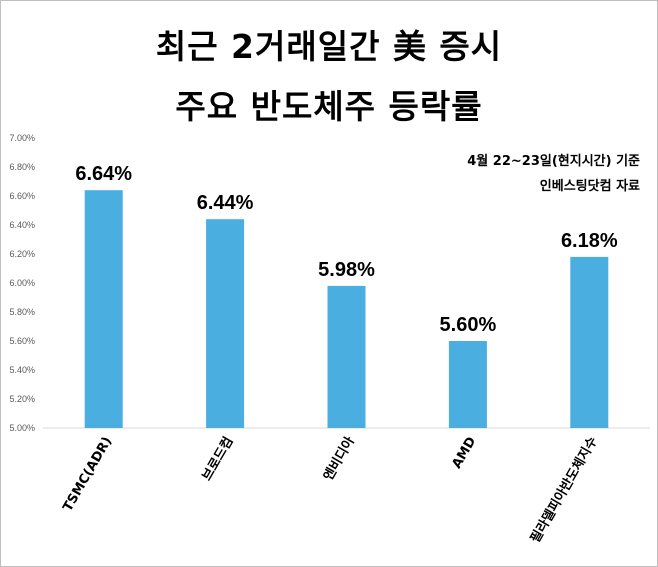  Describe the element at coordinates (468, 325) in the screenshot. I see `data-label: 5.60%` at that location.